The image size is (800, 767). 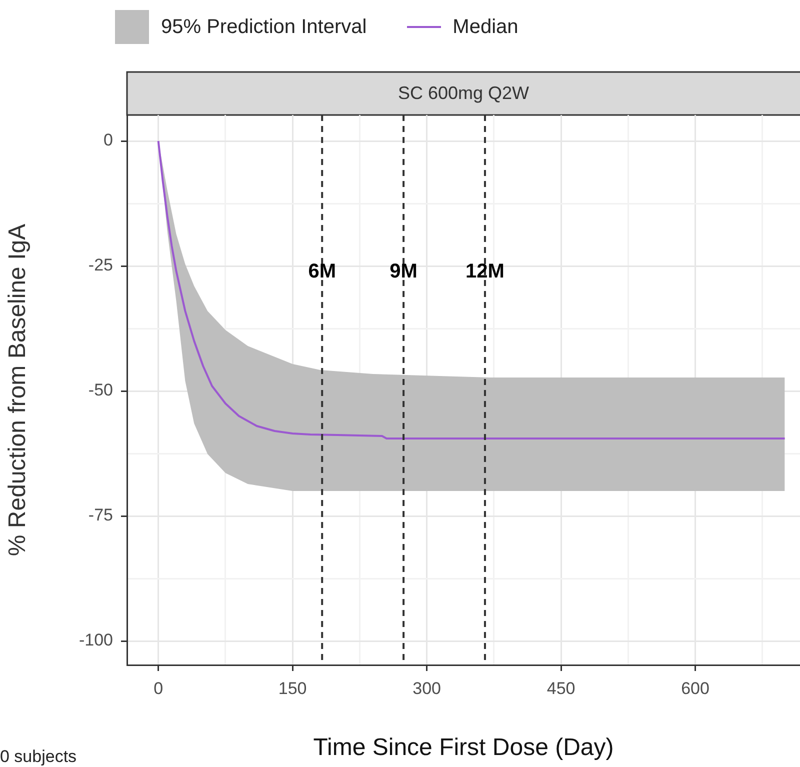 I want to click on ref-line-label: 6M, so click(x=322, y=271).